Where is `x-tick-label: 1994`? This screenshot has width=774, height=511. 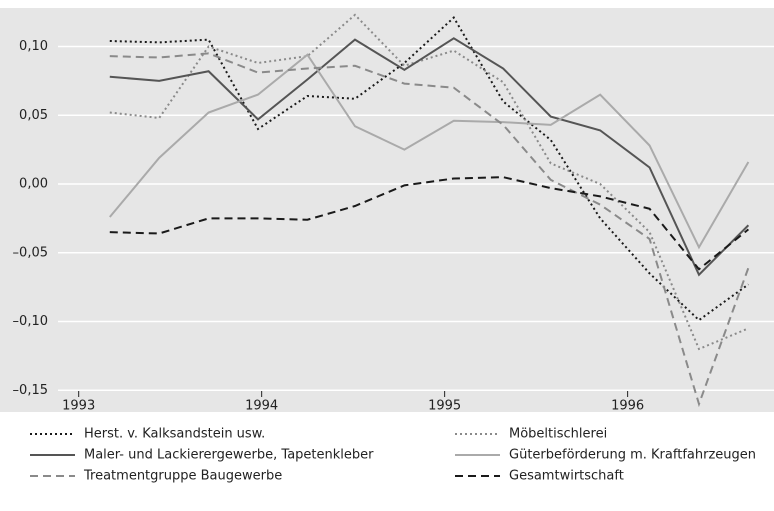 x-tick-label: 1994 is located at coordinates (261, 406).